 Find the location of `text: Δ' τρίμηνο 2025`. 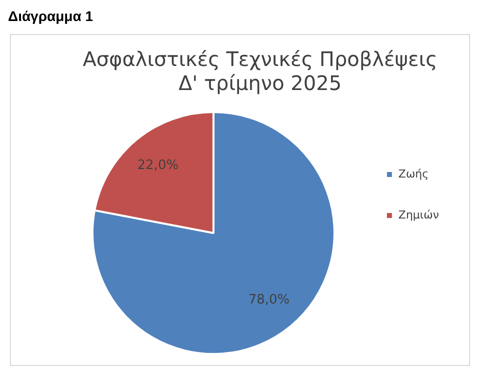

text: Δ' τρίμηνο 2025 is located at coordinates (260, 83).